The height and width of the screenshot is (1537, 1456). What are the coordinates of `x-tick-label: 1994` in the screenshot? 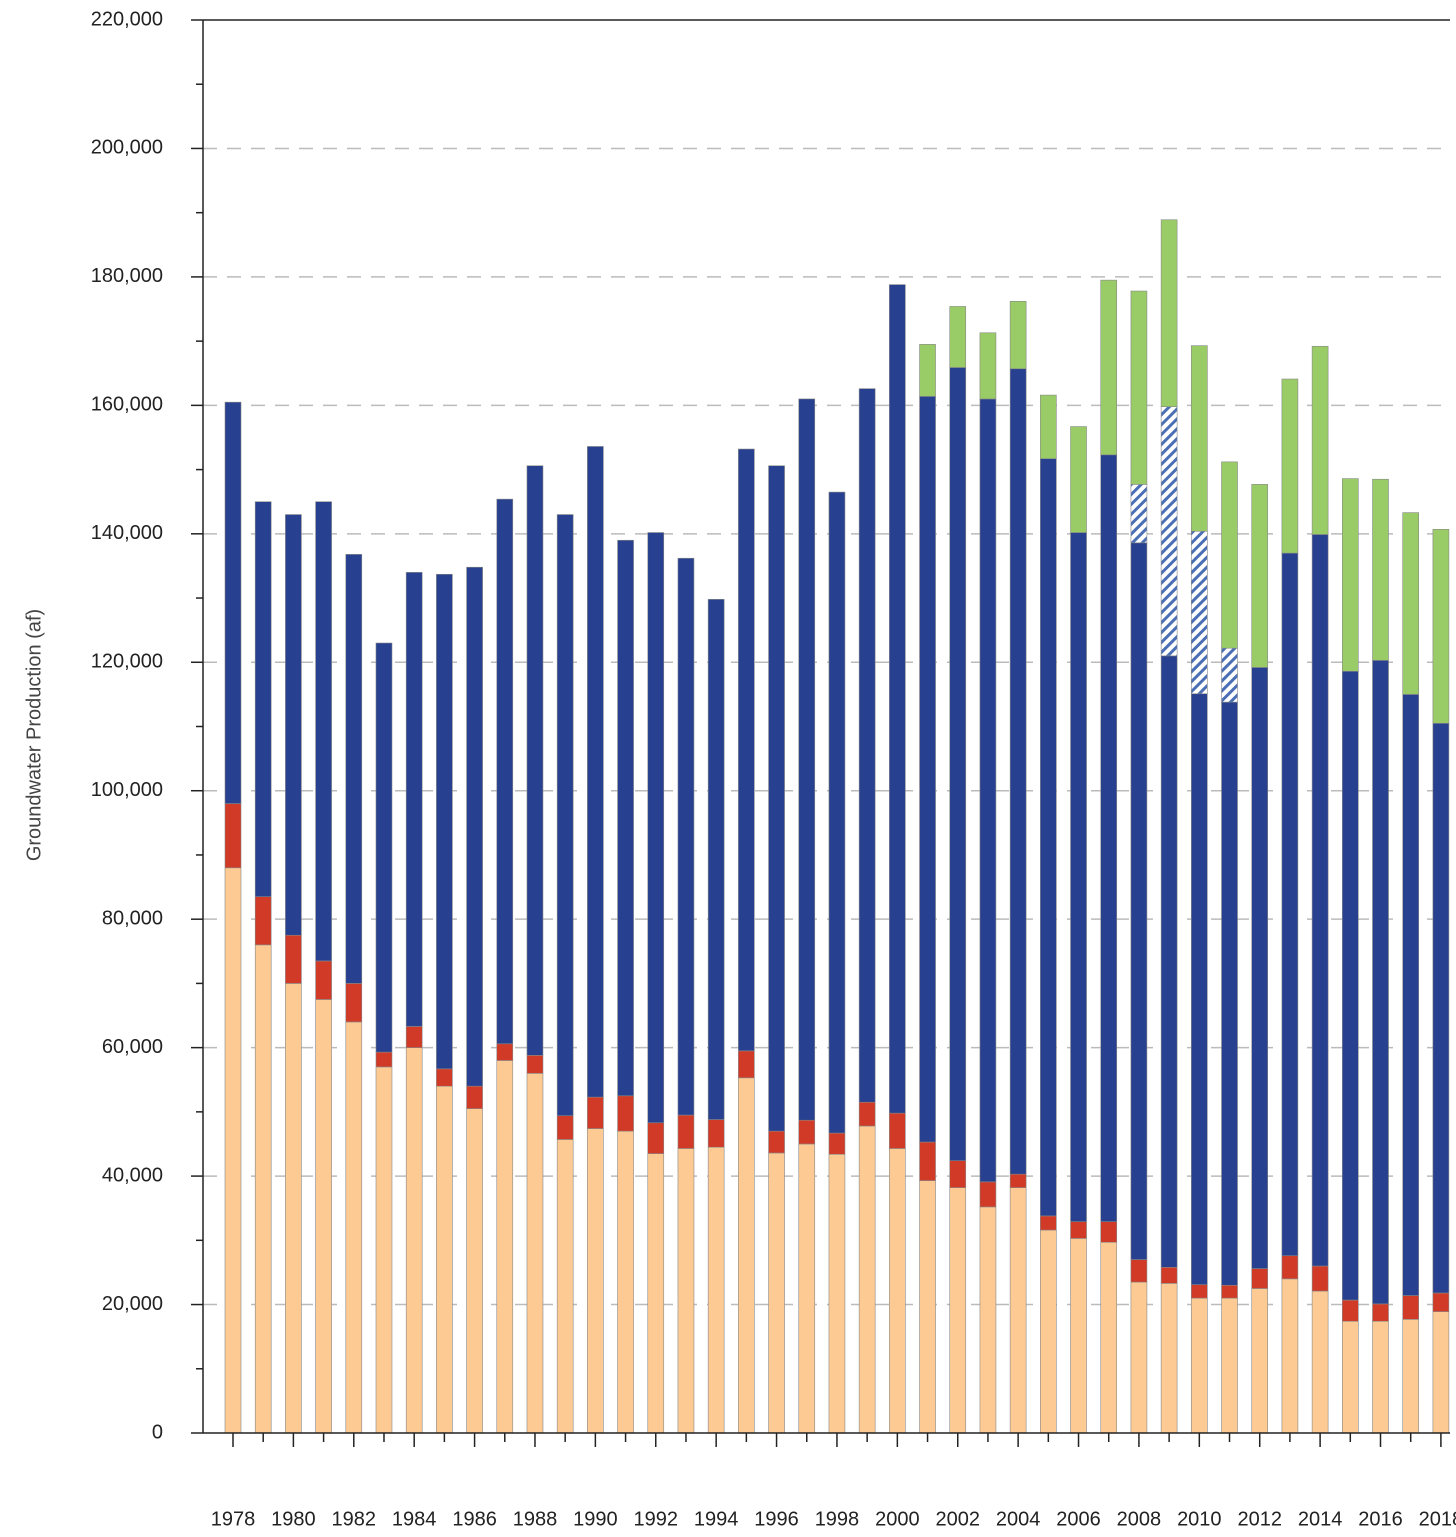 It's located at (716, 1519).